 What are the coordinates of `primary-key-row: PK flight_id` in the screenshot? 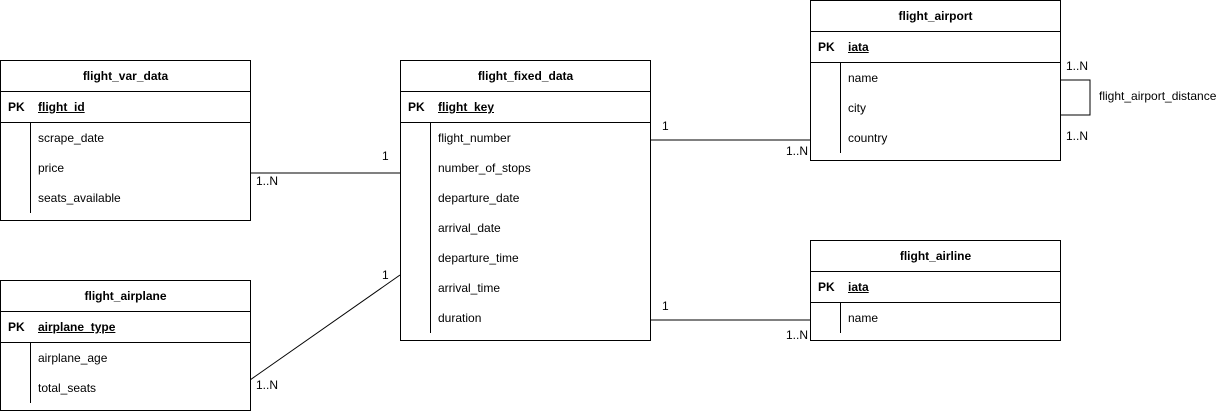 It's located at (125, 107).